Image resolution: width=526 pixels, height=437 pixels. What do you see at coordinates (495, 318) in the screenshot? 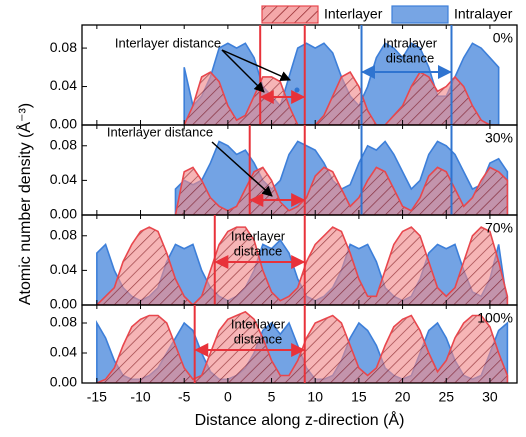
I see `panel-label: 100%` at bounding box center [495, 318].